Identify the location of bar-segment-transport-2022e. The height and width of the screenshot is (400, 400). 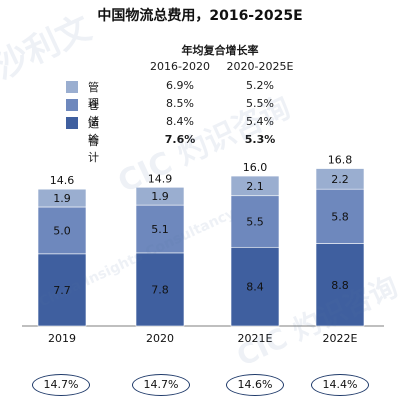
(340, 285).